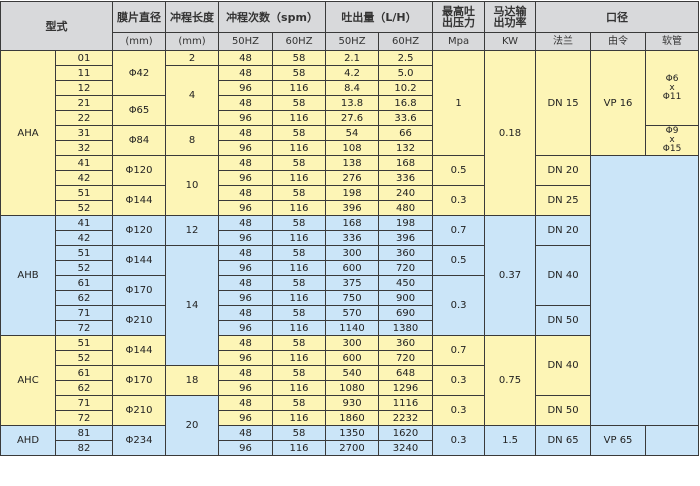 The width and height of the screenshot is (700, 486). Describe the element at coordinates (299, 41) in the screenshot. I see `unit-spm-60hz: 60HZ` at that location.